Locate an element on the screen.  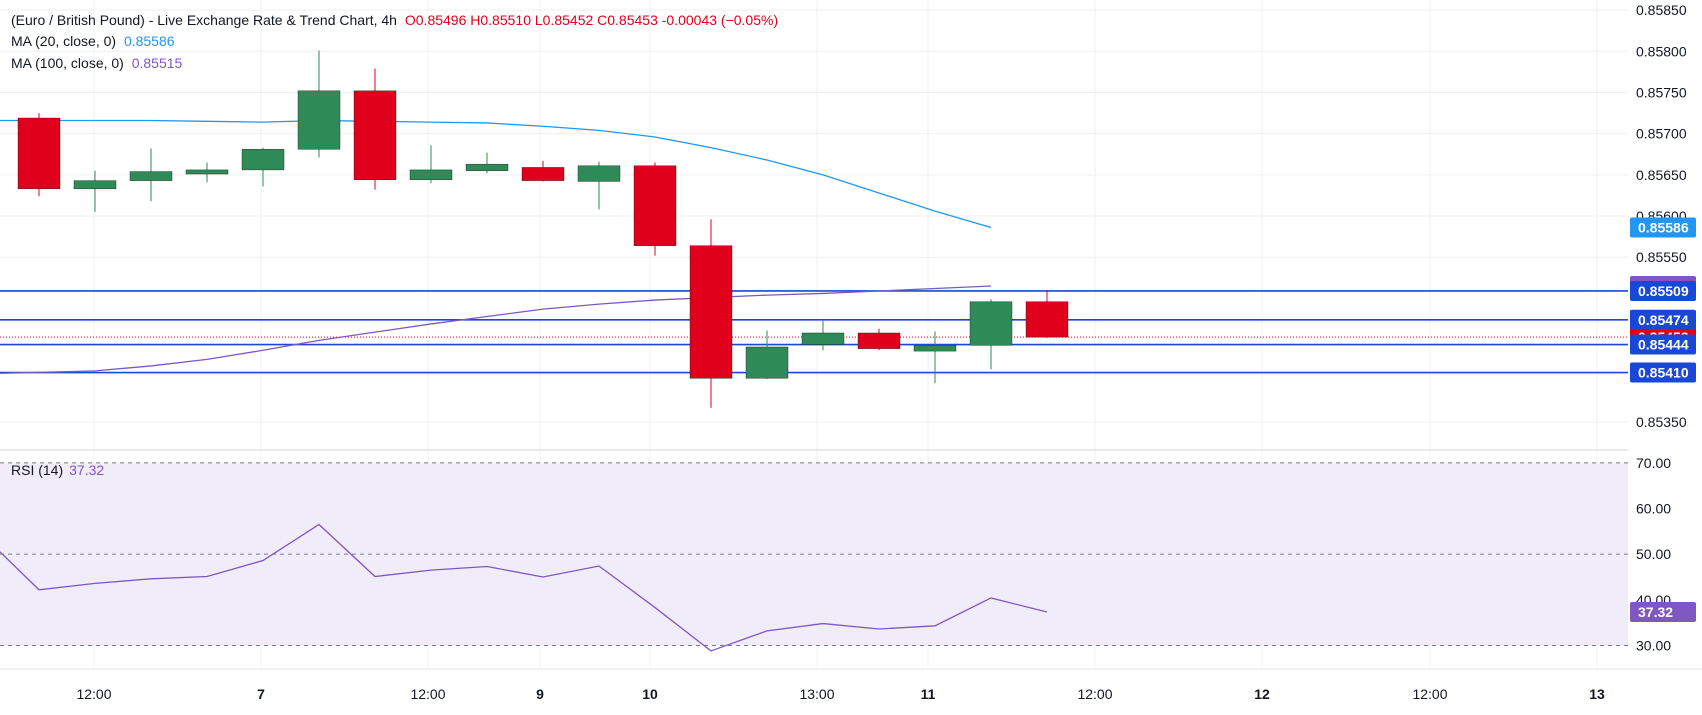
time-tick-label: 9 is located at coordinates (540, 694).